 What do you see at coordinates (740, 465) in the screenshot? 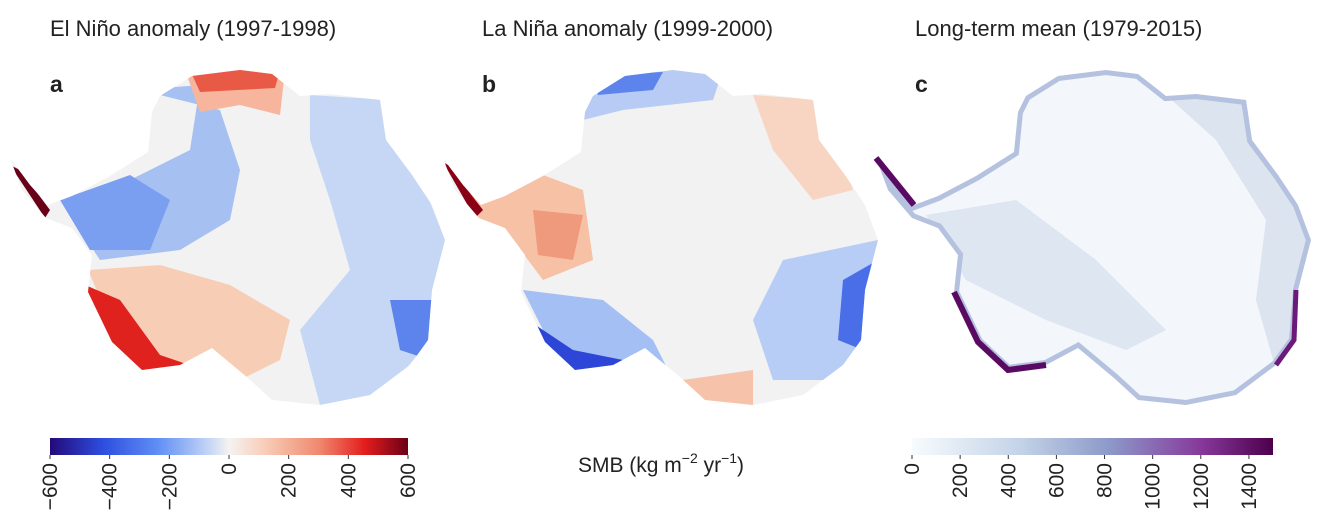
I see `label-part: )` at bounding box center [740, 465].